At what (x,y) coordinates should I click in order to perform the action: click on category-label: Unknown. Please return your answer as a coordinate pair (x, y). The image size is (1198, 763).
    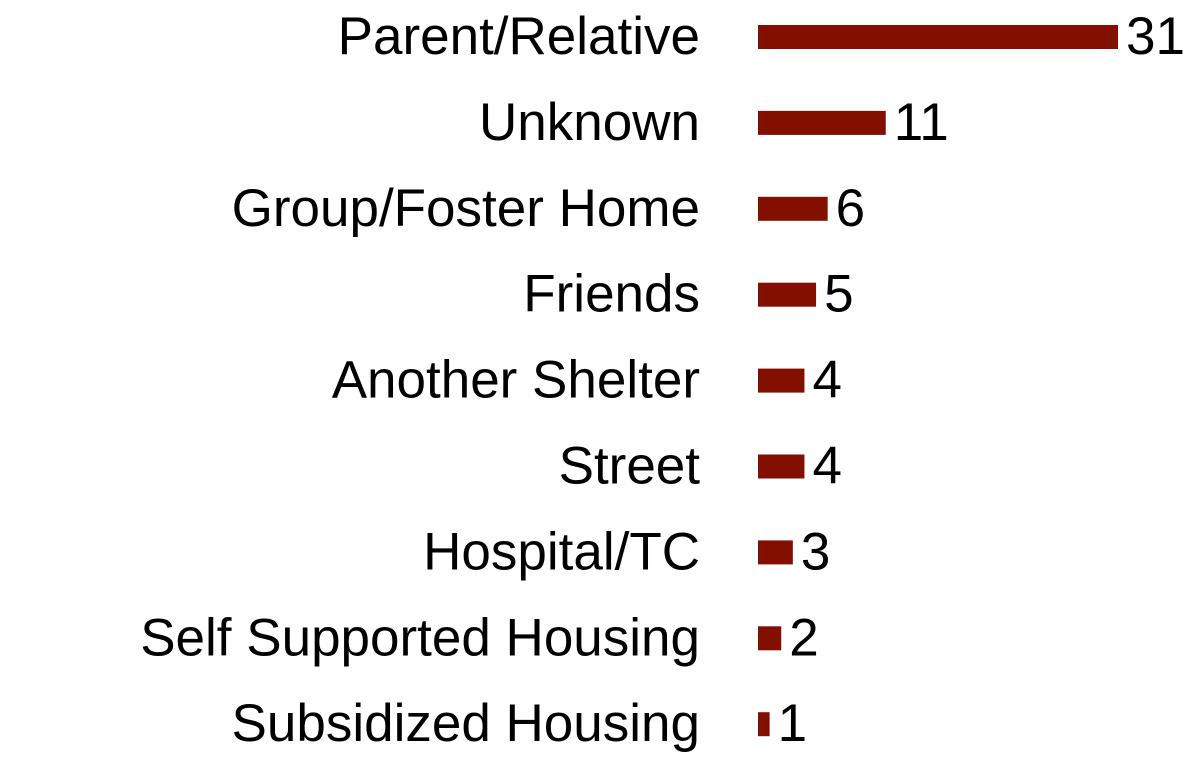
    Looking at the image, I should click on (589, 122).